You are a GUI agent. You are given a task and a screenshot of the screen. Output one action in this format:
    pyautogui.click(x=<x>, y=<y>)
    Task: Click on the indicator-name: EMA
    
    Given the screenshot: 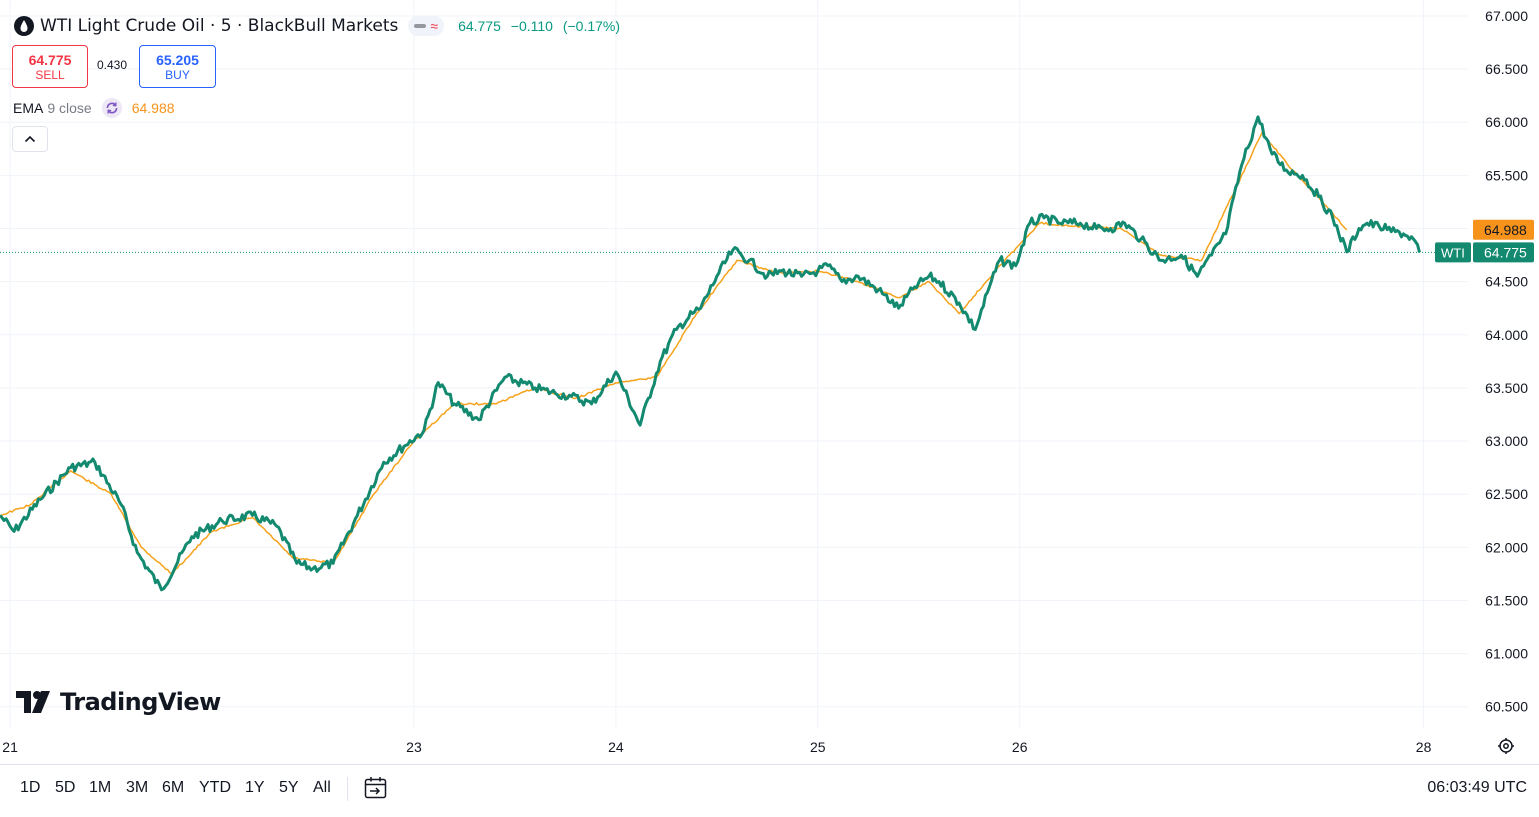 What is the action you would take?
    pyautogui.click(x=28, y=108)
    